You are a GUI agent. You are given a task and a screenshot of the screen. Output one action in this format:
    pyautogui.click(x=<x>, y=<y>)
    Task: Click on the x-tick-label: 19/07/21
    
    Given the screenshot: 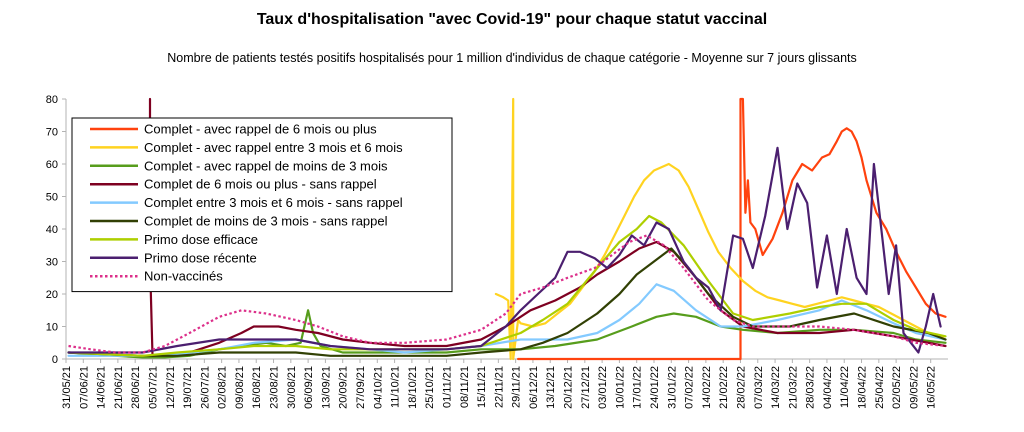 What is the action you would take?
    pyautogui.click(x=188, y=387)
    